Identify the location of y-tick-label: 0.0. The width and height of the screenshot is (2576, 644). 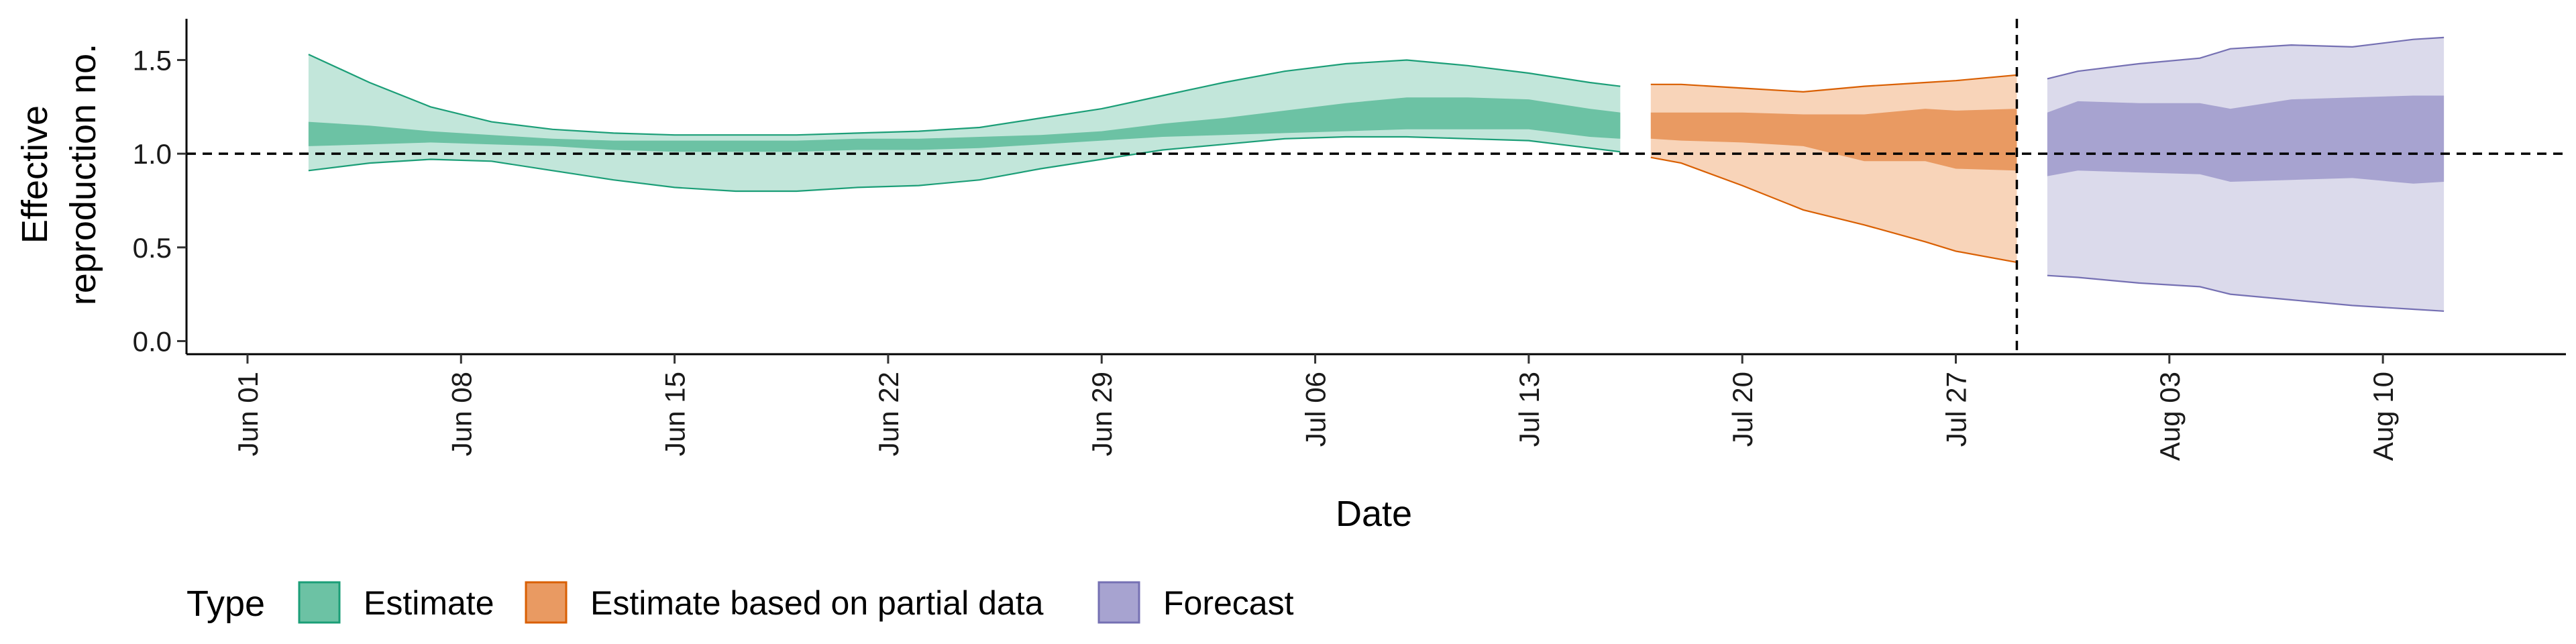
(152, 341).